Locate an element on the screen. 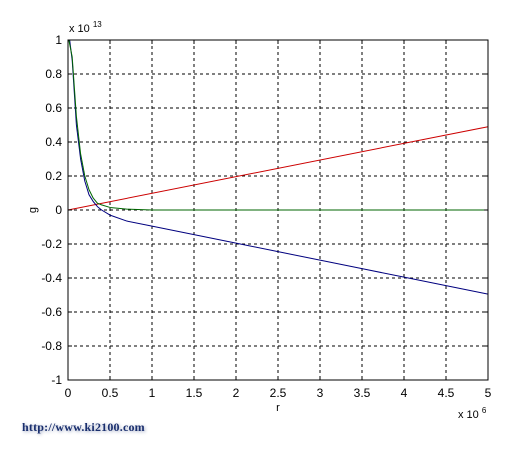  x-tick-label: 1 is located at coordinates (152, 393).